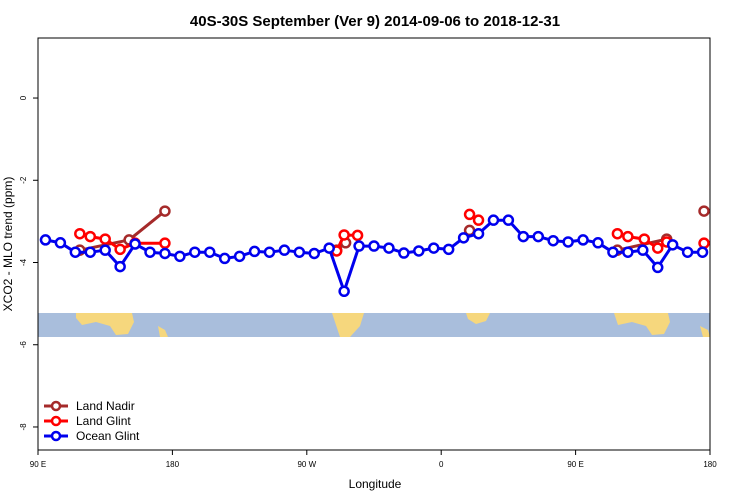  I want to click on legend-label: Land Glint, so click(103, 421).